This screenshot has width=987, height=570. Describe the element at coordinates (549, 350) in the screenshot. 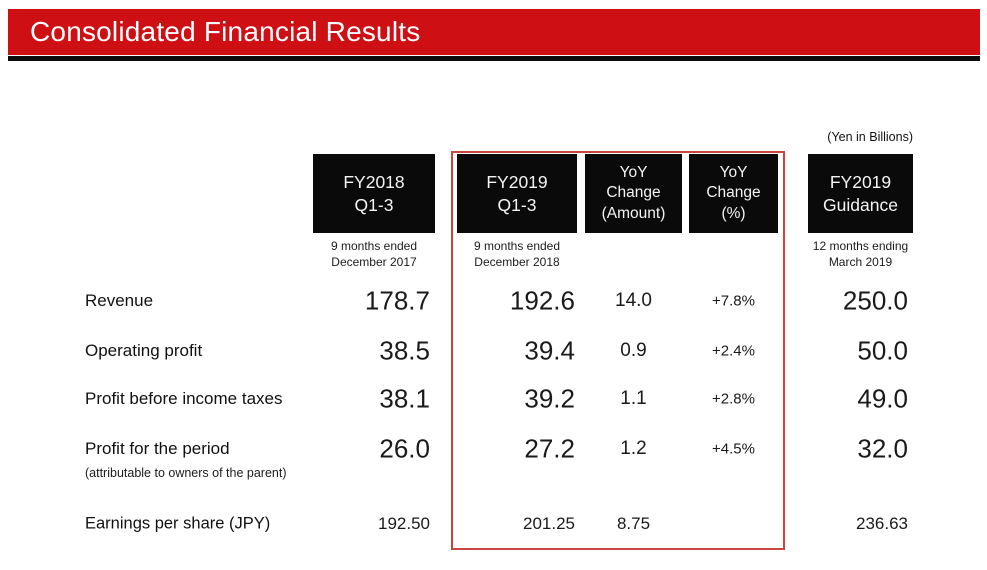

I see `cell-fy2019: 39.4` at that location.